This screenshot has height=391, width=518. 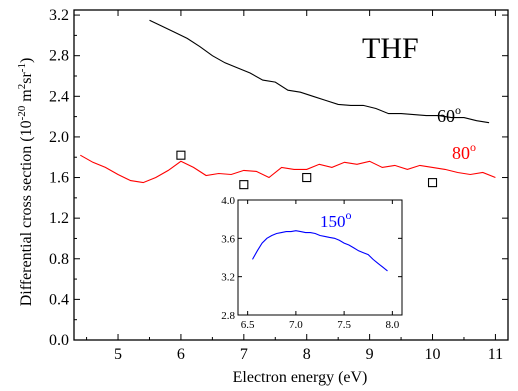 I want to click on y-tick-label: 3.2, so click(x=59, y=15).